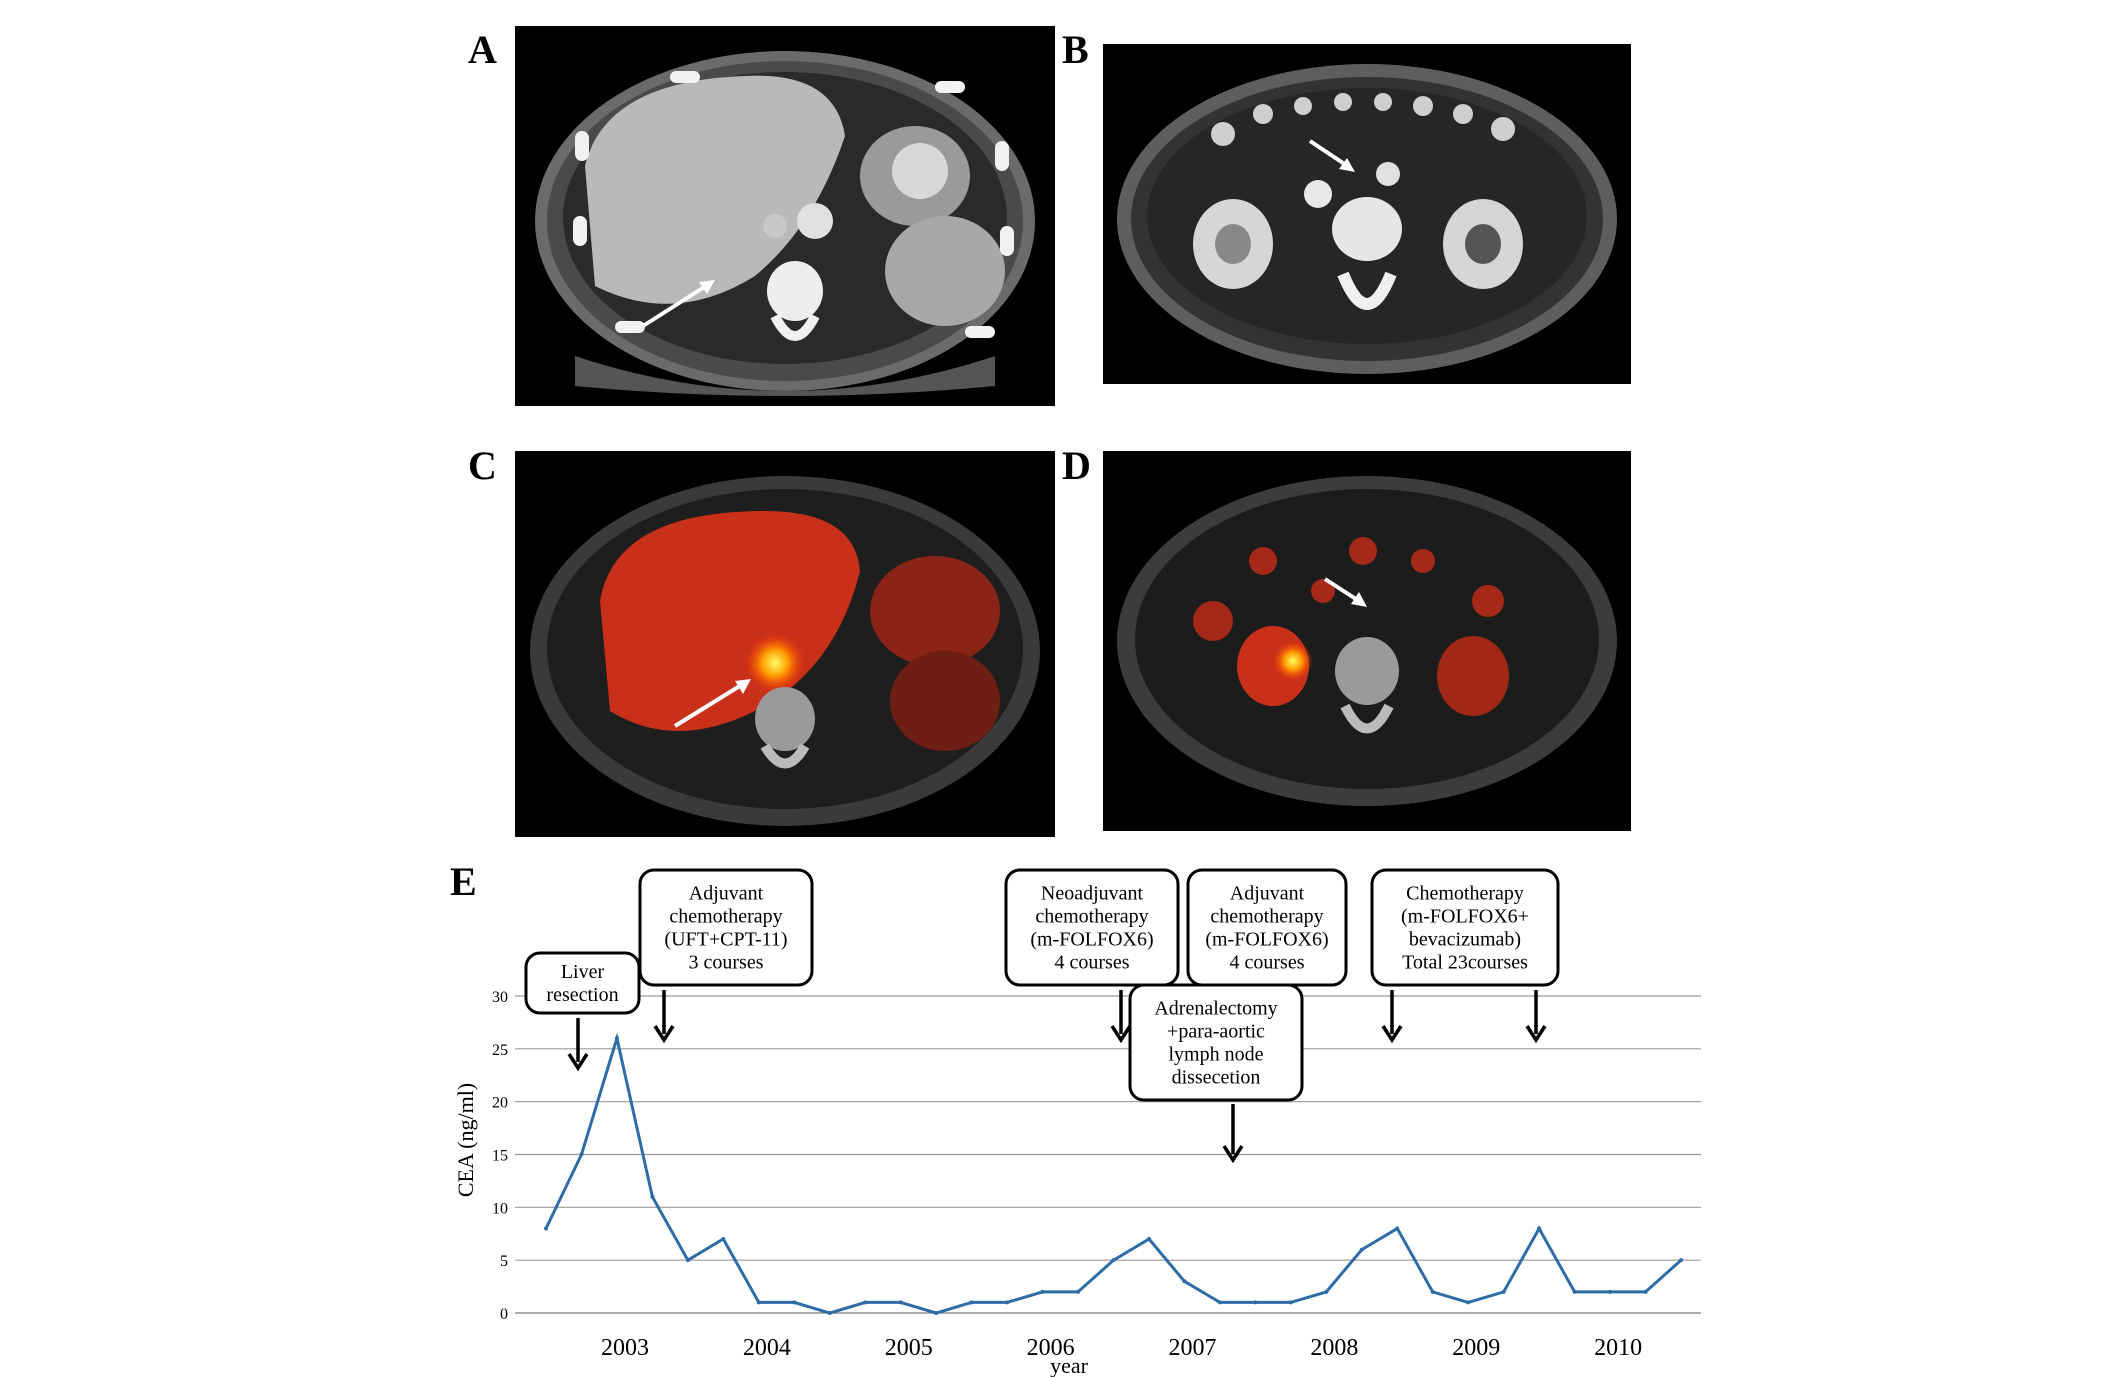 This screenshot has height=1377, width=2126. What do you see at coordinates (1076, 465) in the screenshot?
I see `panel-label-d: D` at bounding box center [1076, 465].